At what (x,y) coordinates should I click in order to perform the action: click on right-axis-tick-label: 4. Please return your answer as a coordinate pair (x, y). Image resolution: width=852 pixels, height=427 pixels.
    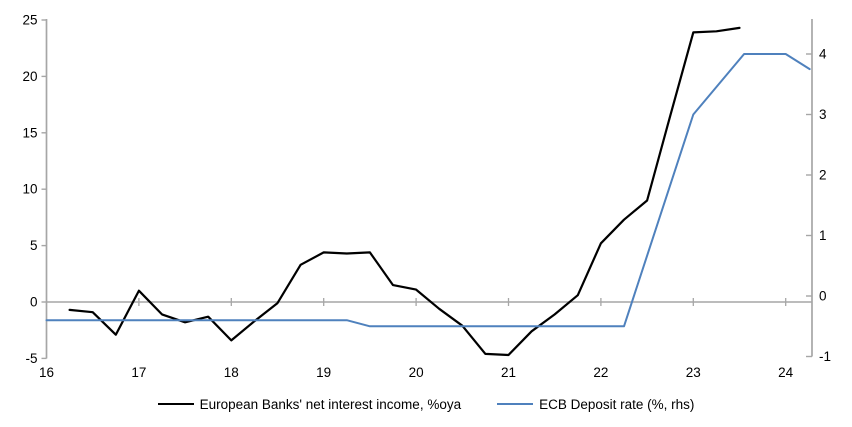
    Looking at the image, I should click on (823, 54).